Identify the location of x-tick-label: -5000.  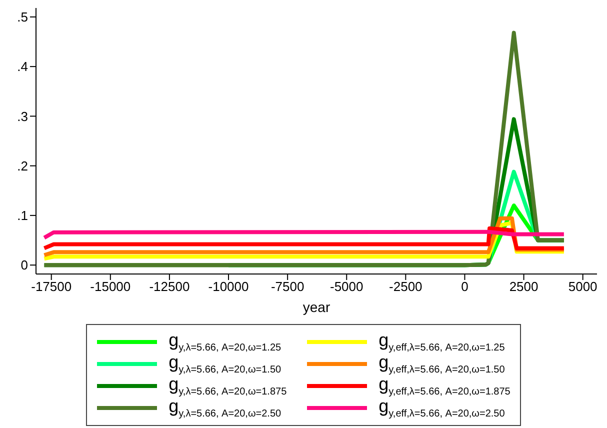
(347, 286).